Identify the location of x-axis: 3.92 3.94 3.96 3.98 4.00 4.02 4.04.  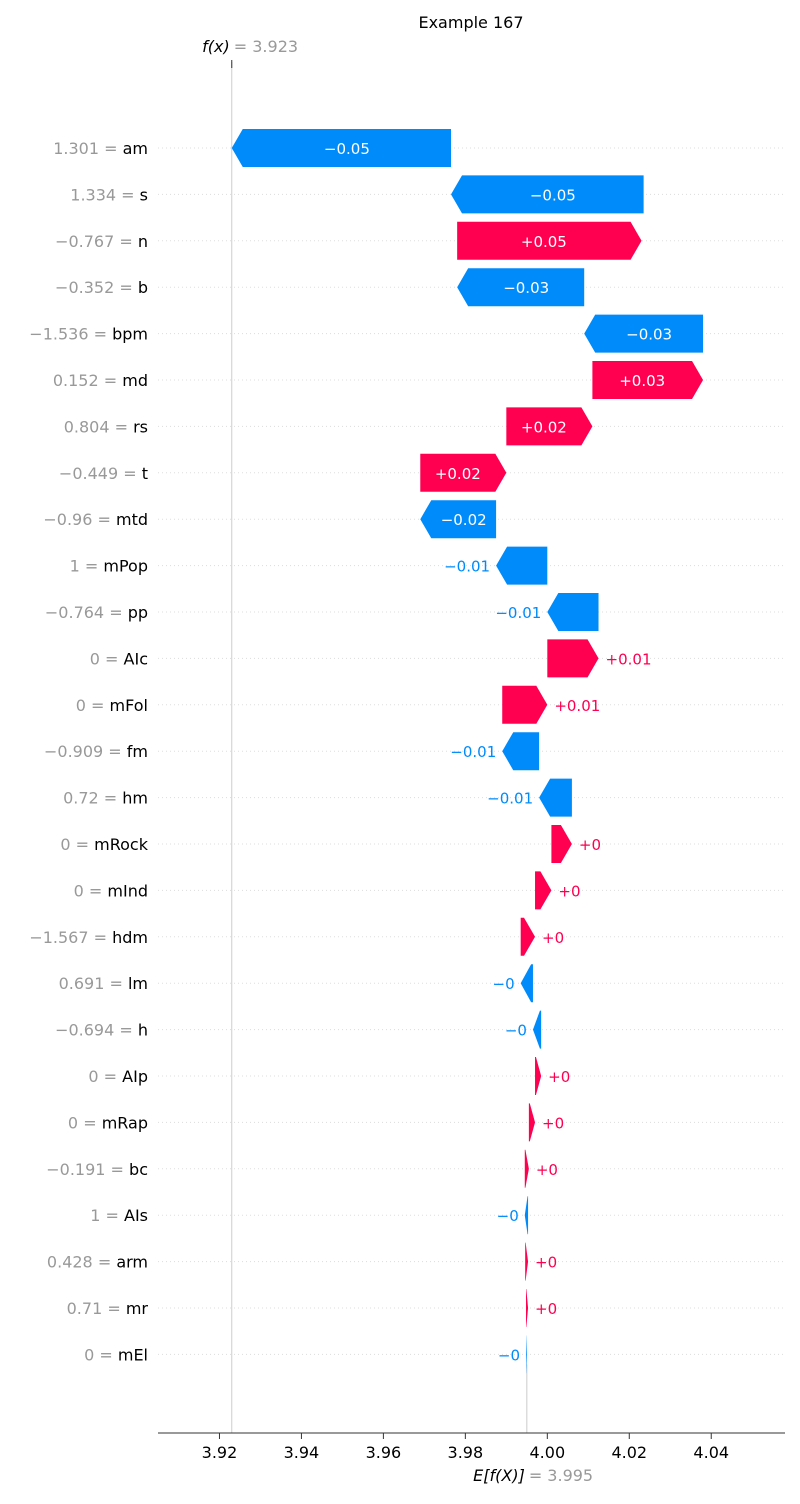
(471, 1447).